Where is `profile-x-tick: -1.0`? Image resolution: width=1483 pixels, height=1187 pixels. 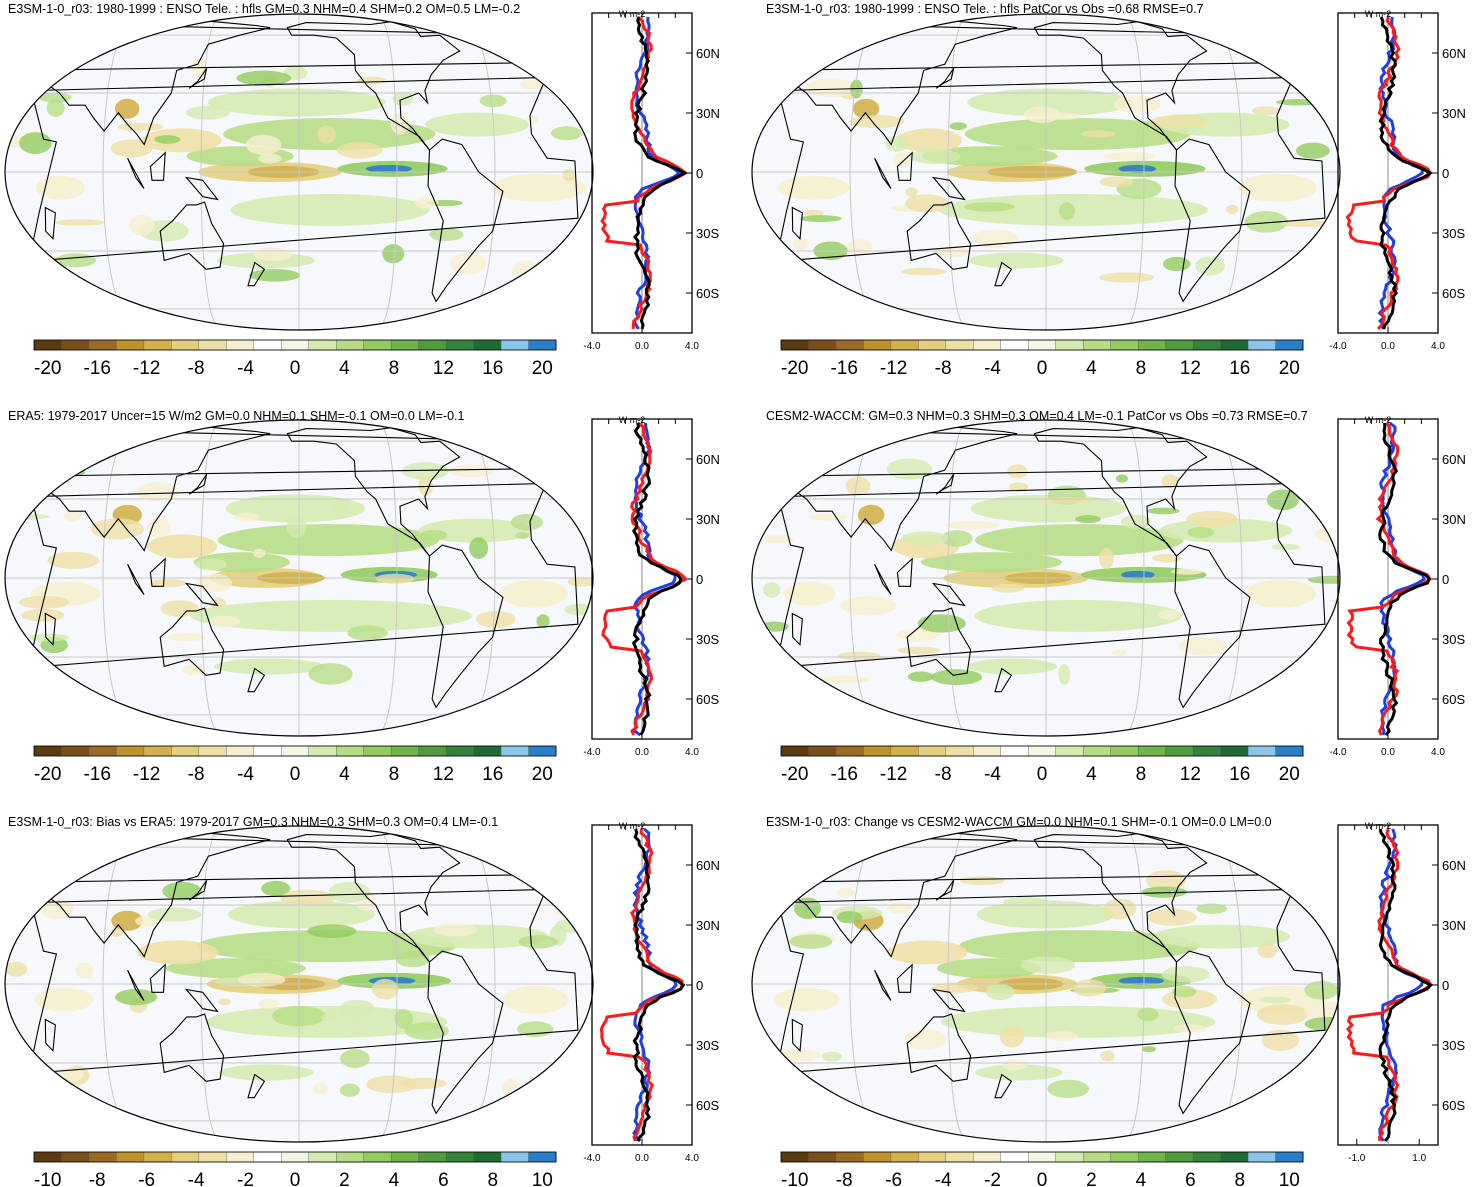 profile-x-tick: -1.0 is located at coordinates (1357, 1158).